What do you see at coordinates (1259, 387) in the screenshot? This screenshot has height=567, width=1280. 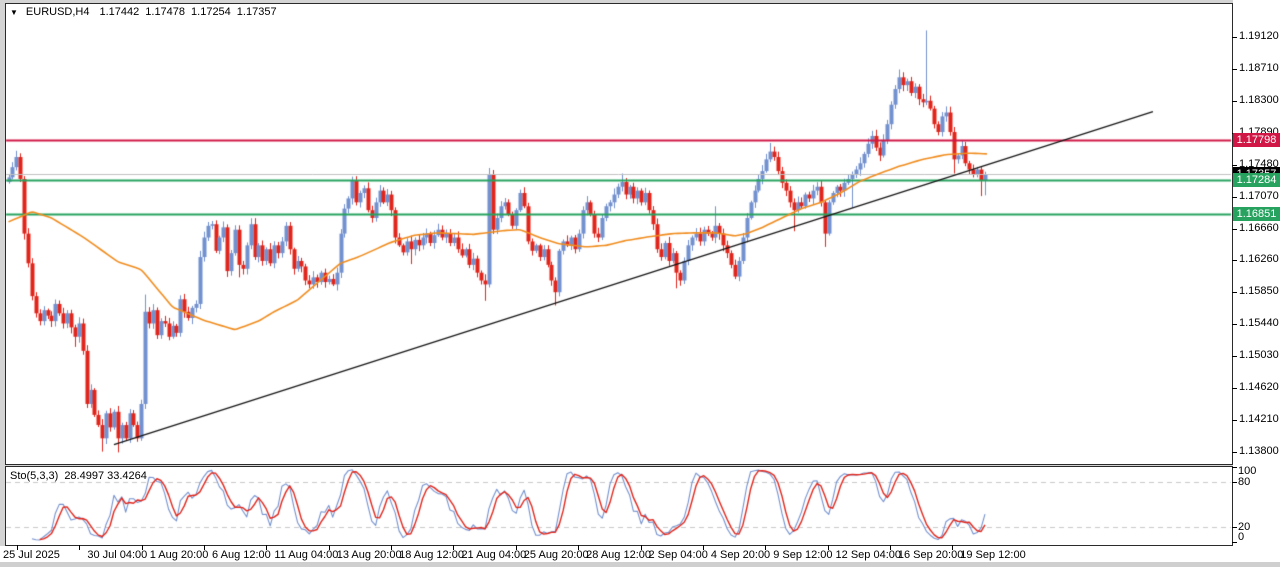 I see `price-axis-label: 1.14620` at bounding box center [1259, 387].